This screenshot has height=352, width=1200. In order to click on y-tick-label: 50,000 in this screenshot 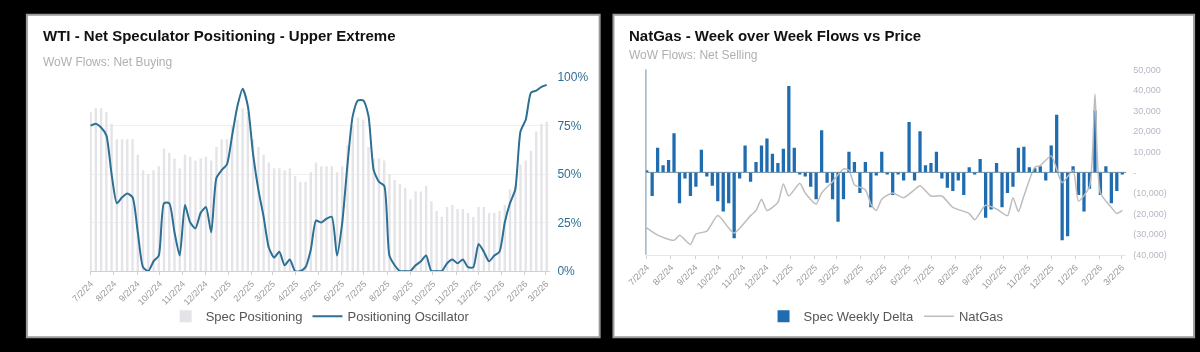, I will do `click(1147, 69)`.